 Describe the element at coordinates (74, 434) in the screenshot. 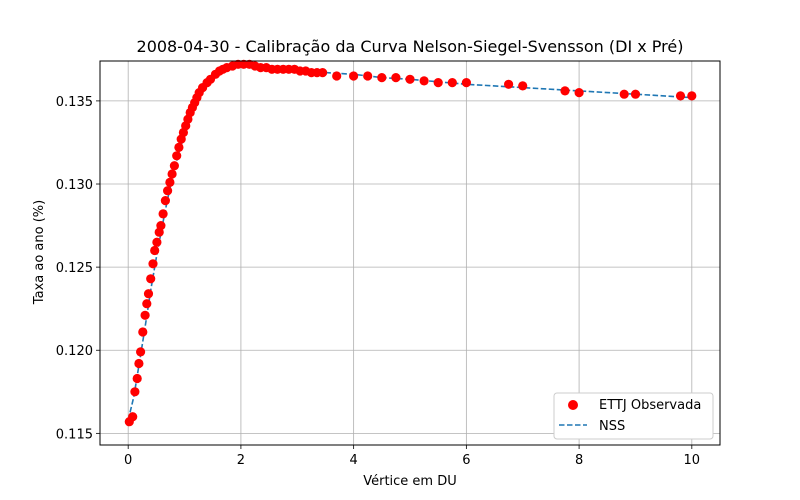

I see `y-tick-label: 0.115` at that location.